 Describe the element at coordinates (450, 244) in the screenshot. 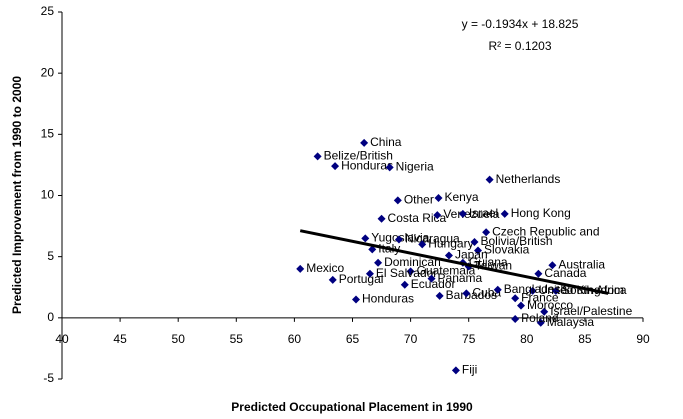

I see `point-label: Hungary` at that location.